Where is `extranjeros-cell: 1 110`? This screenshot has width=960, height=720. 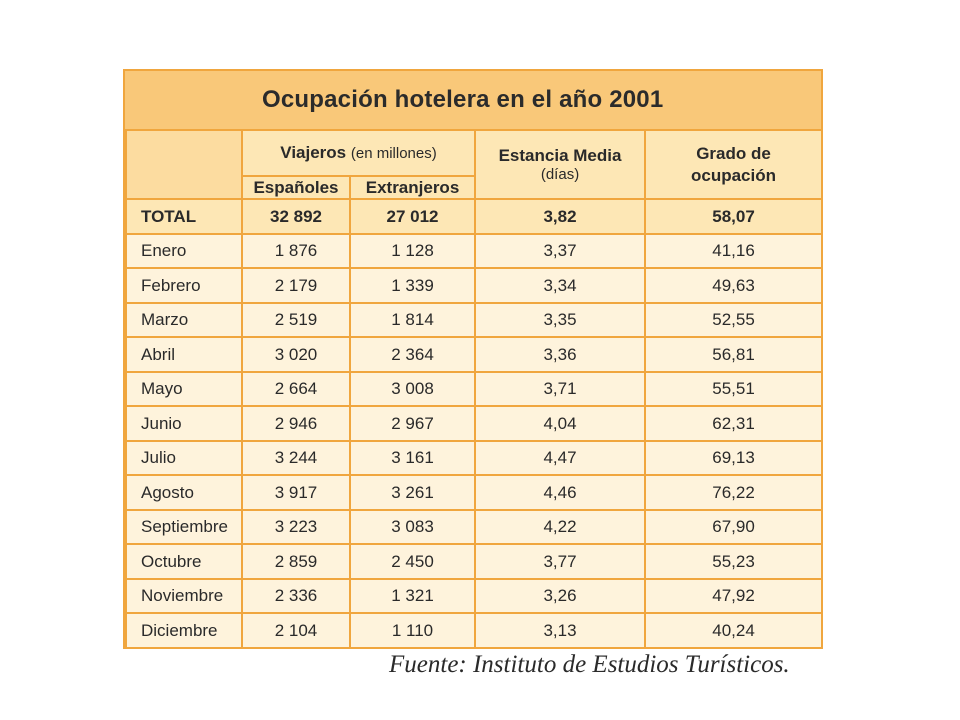 extranjeros-cell: 1 110 is located at coordinates (412, 630).